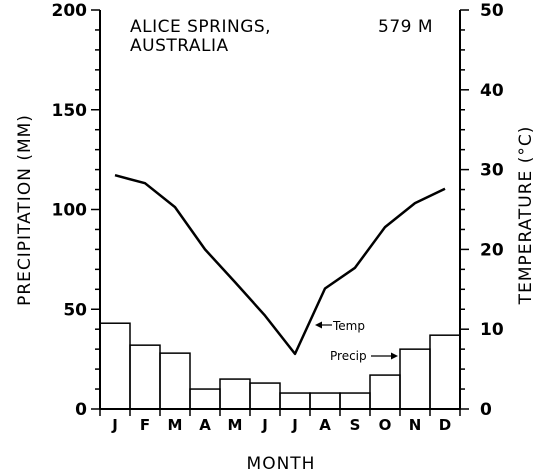  I want to click on left-axis-ticks: 0 50 100 150 200, so click(76, 210).